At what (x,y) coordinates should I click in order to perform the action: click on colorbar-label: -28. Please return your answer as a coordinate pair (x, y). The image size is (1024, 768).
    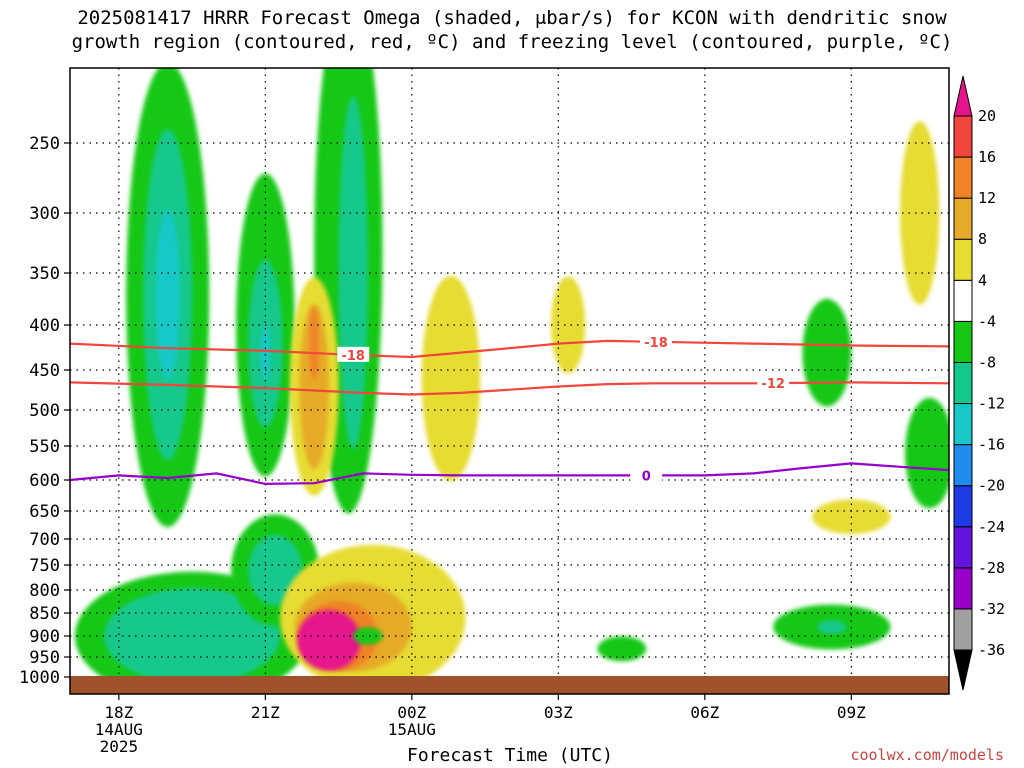
    Looking at the image, I should click on (991, 568).